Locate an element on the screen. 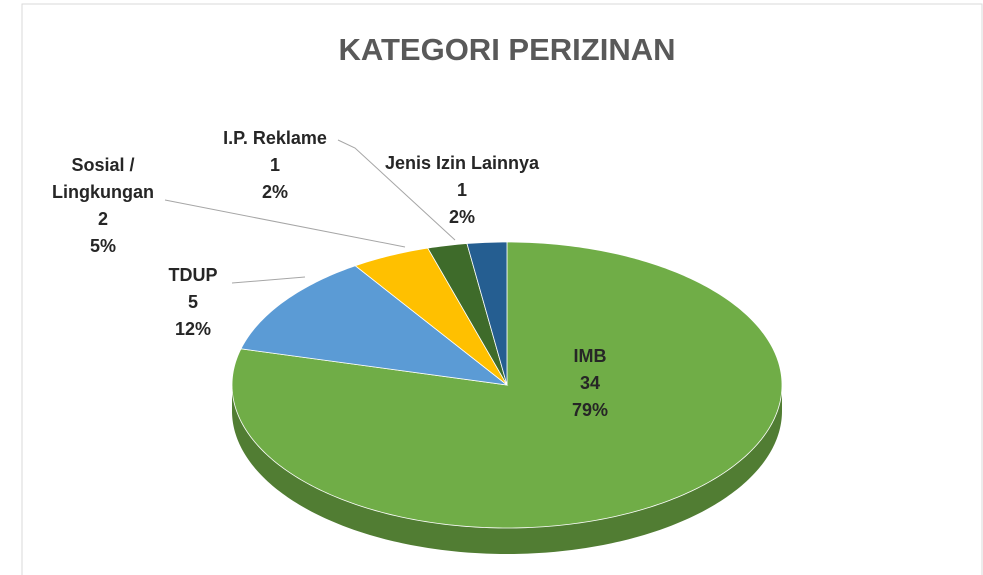  data-label: I.P. Reklame 1 2% is located at coordinates (275, 165).